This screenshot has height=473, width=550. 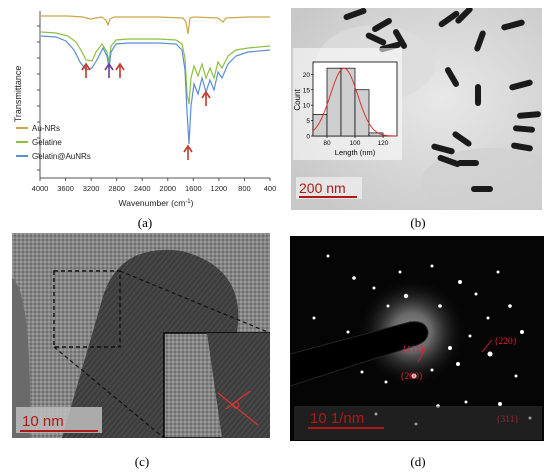 What do you see at coordinates (167, 188) in the screenshot?
I see `x-tick-label: 2000` at bounding box center [167, 188].